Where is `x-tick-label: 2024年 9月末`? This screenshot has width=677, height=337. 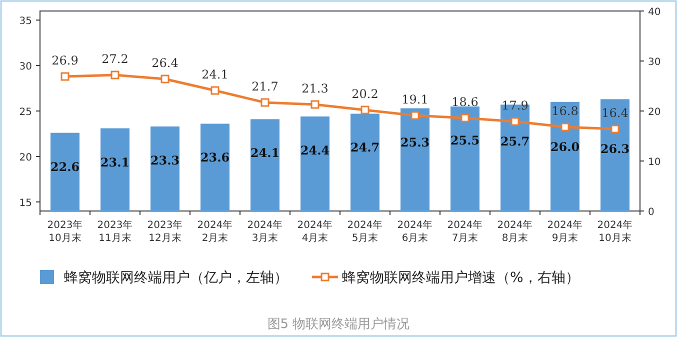
x-tick-label: 2024年 9月末 is located at coordinates (565, 231).